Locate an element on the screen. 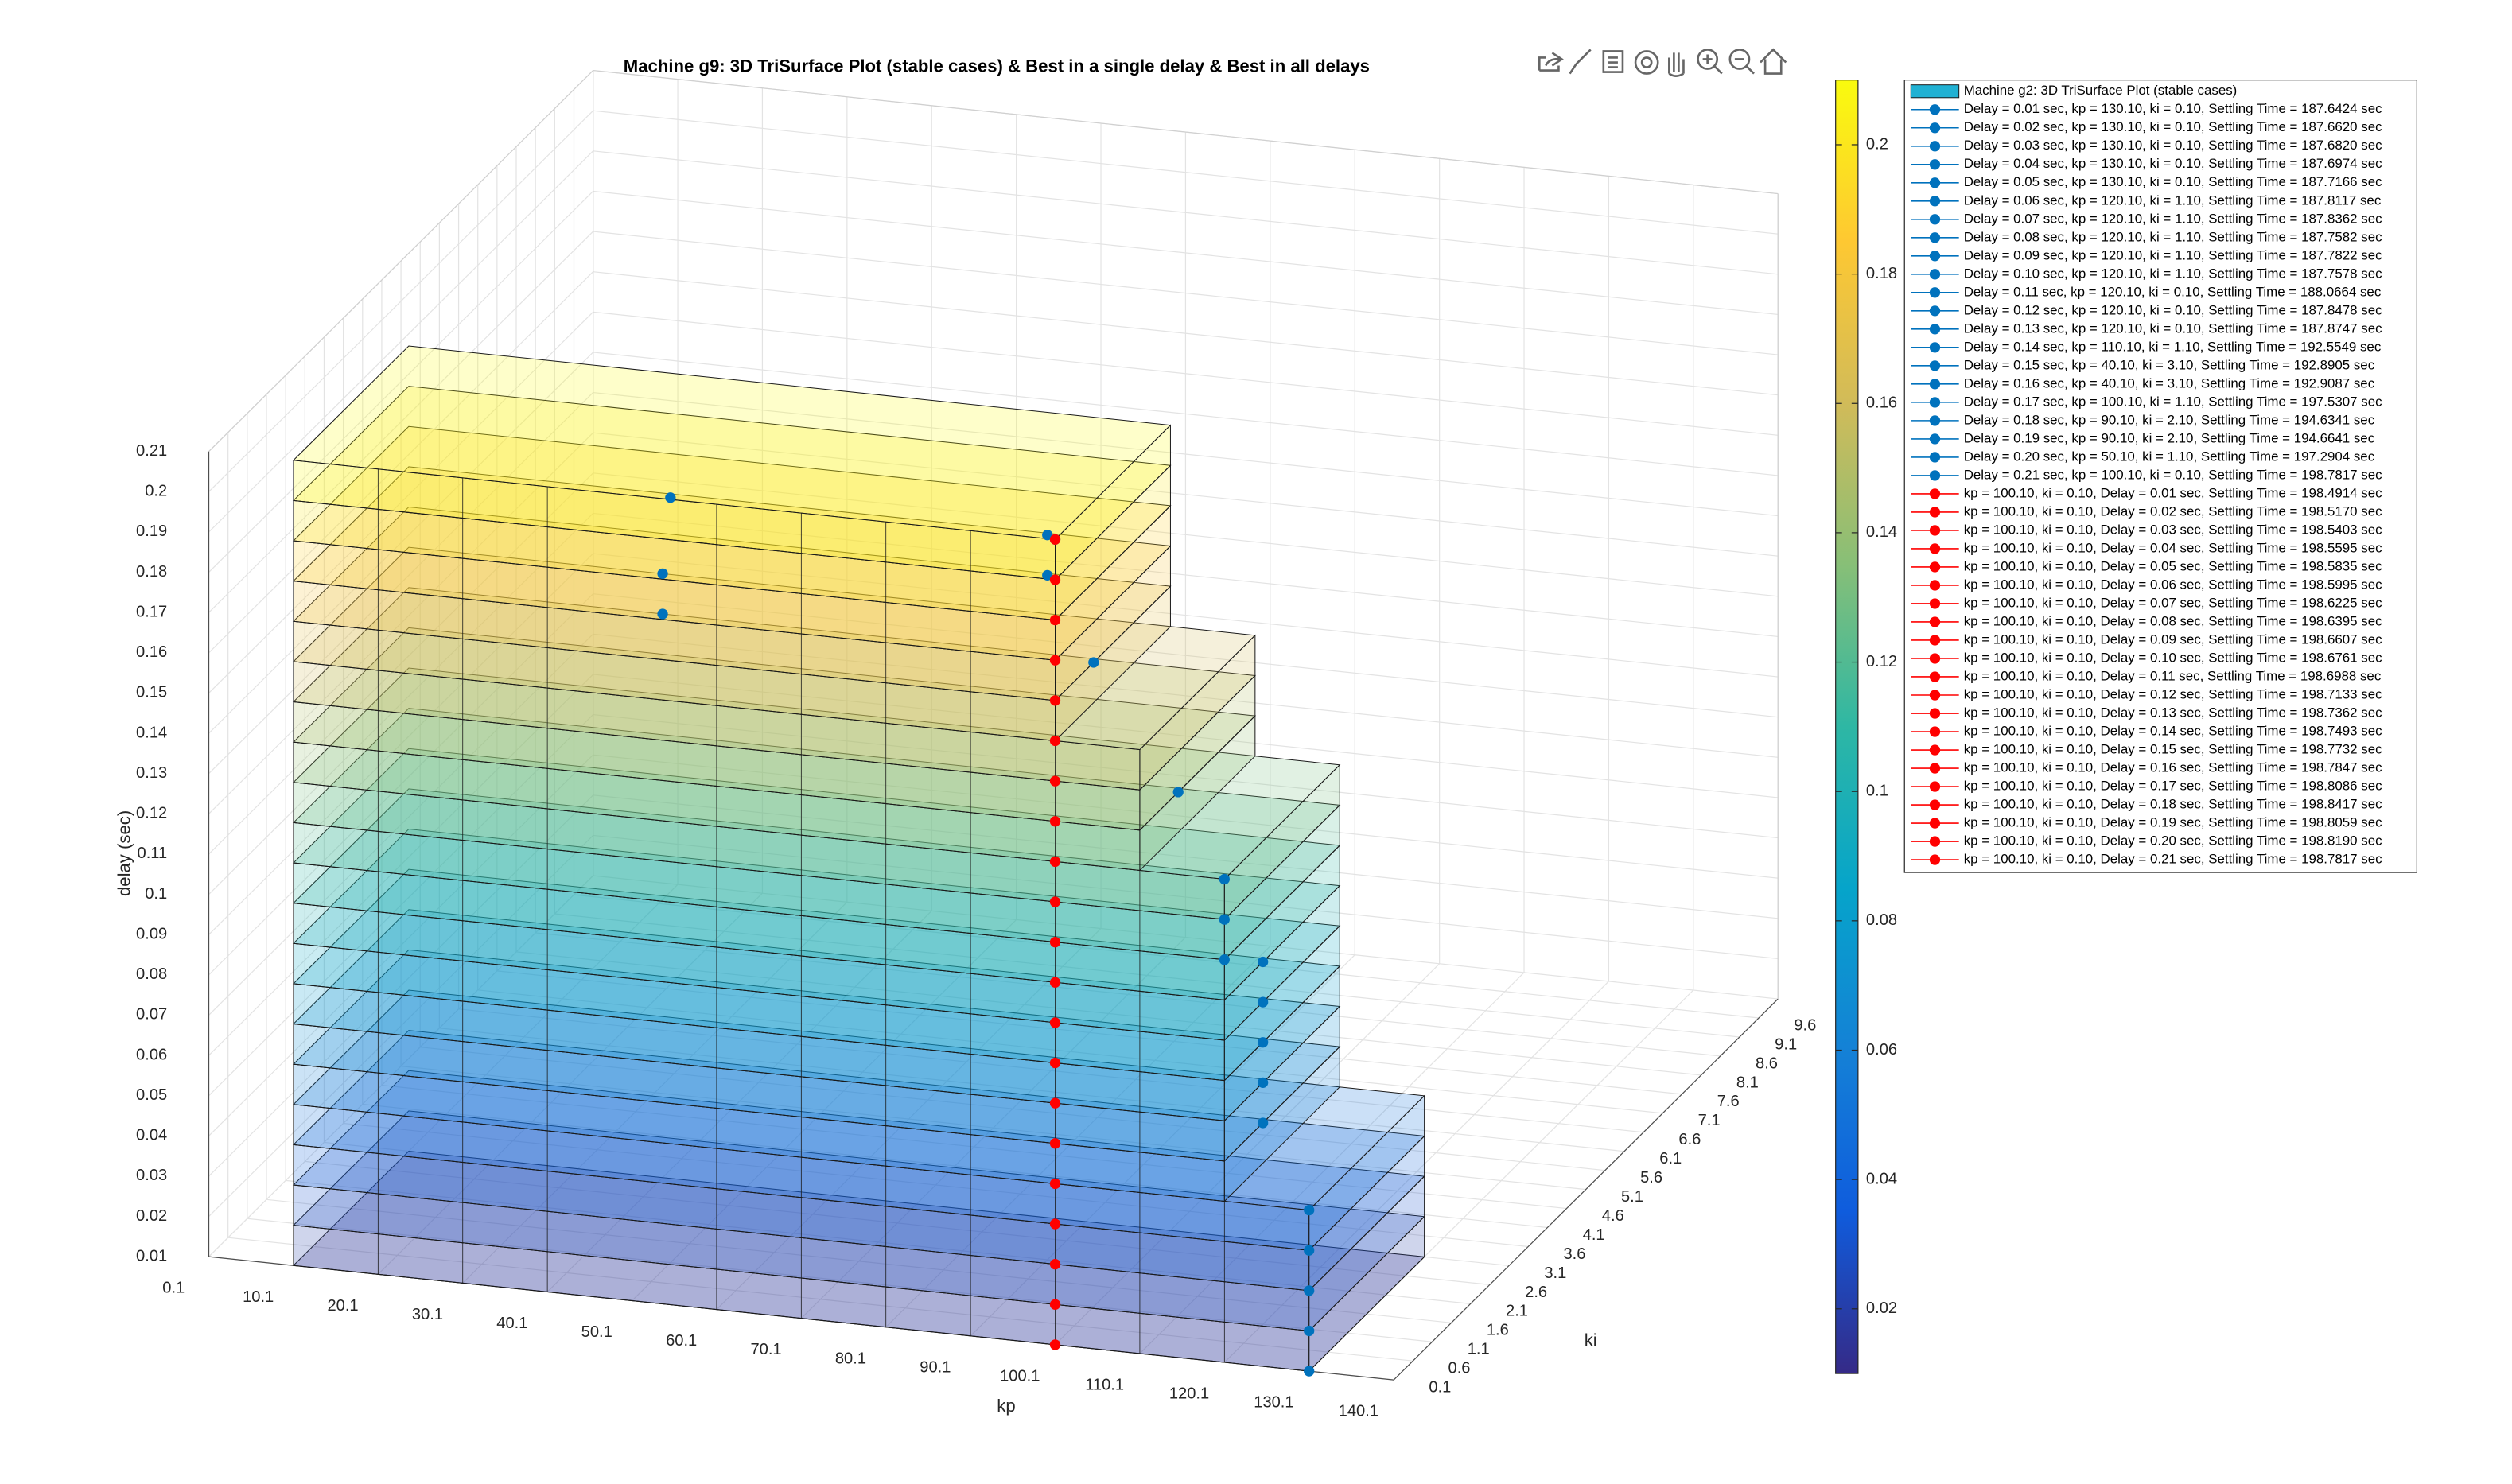 The height and width of the screenshot is (1484, 2512). z-tick-label: 0.12 is located at coordinates (151, 813).